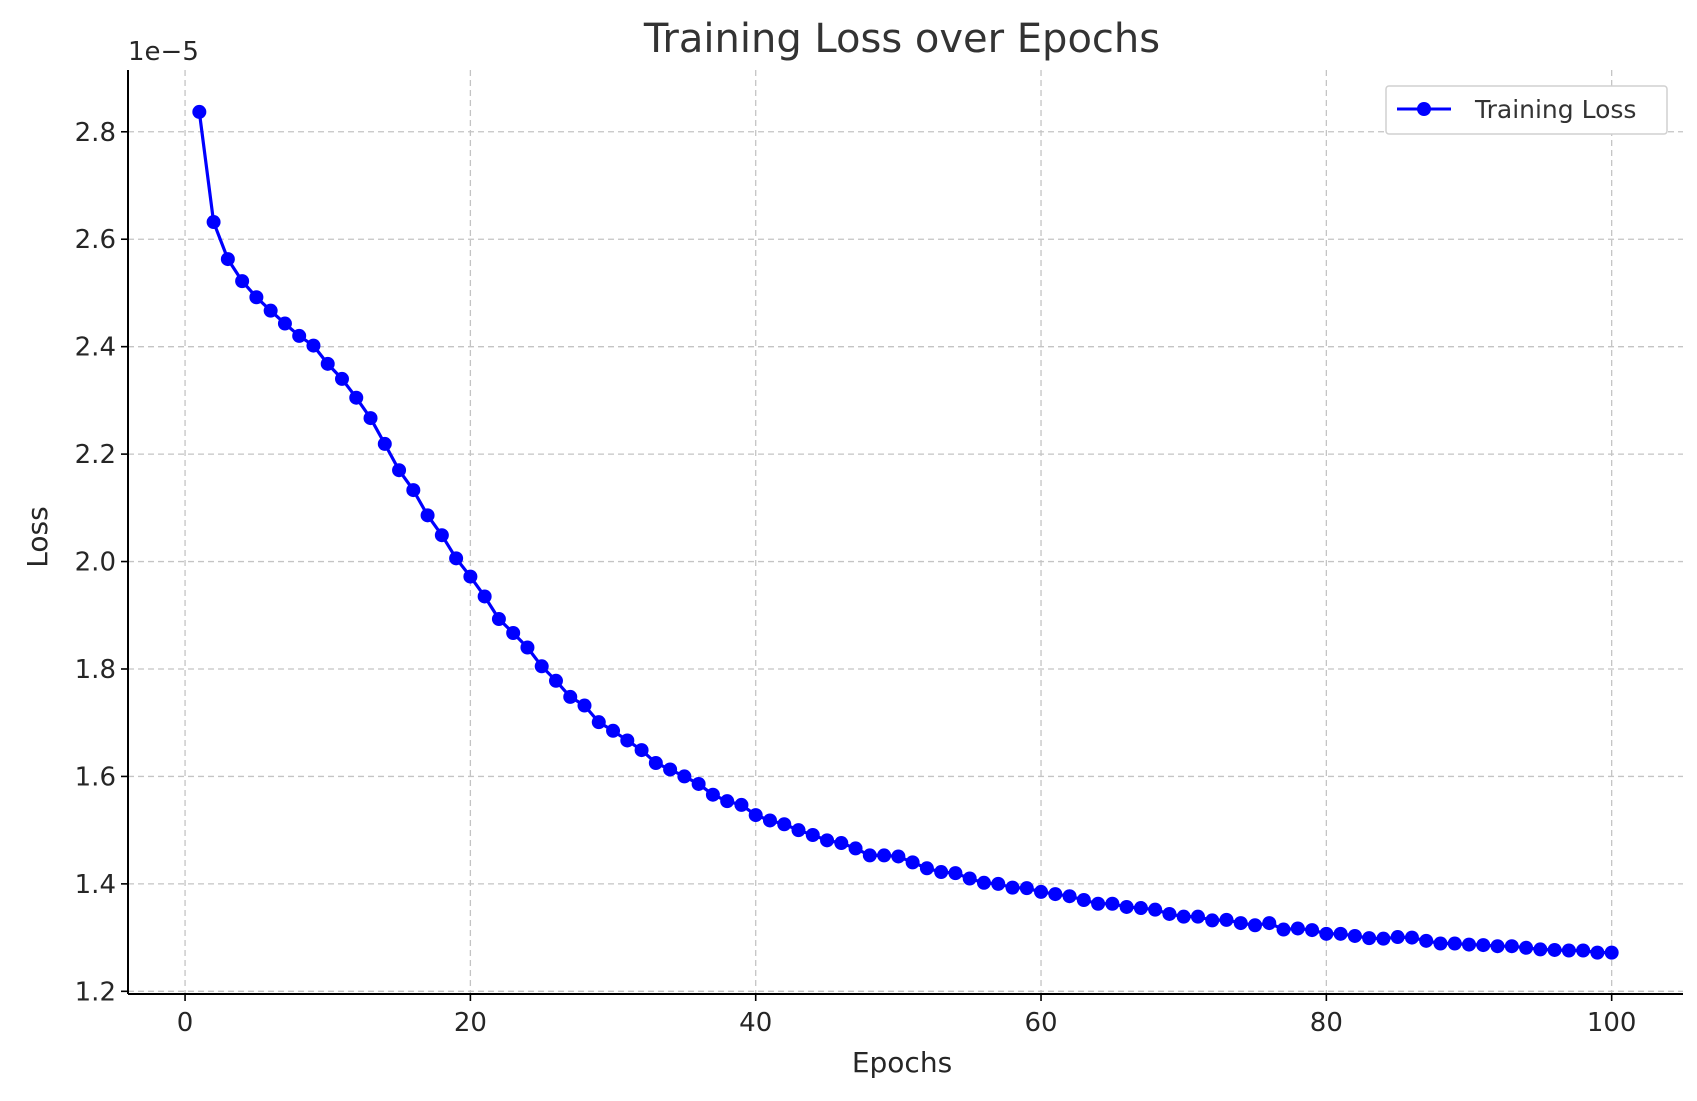 The width and height of the screenshot is (1697, 1101). Describe the element at coordinates (470, 1023) in the screenshot. I see `x-tick-label: 20` at that location.